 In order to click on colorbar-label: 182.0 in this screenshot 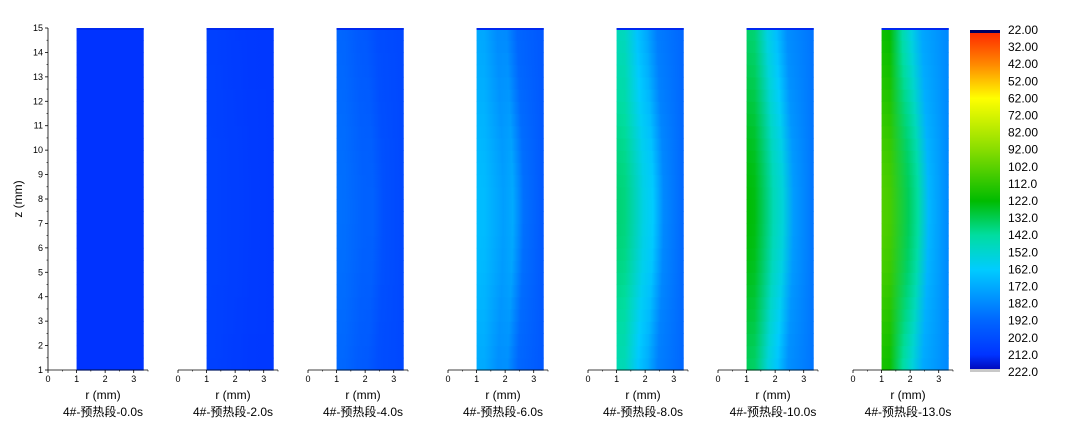, I will do `click(1023, 304)`.